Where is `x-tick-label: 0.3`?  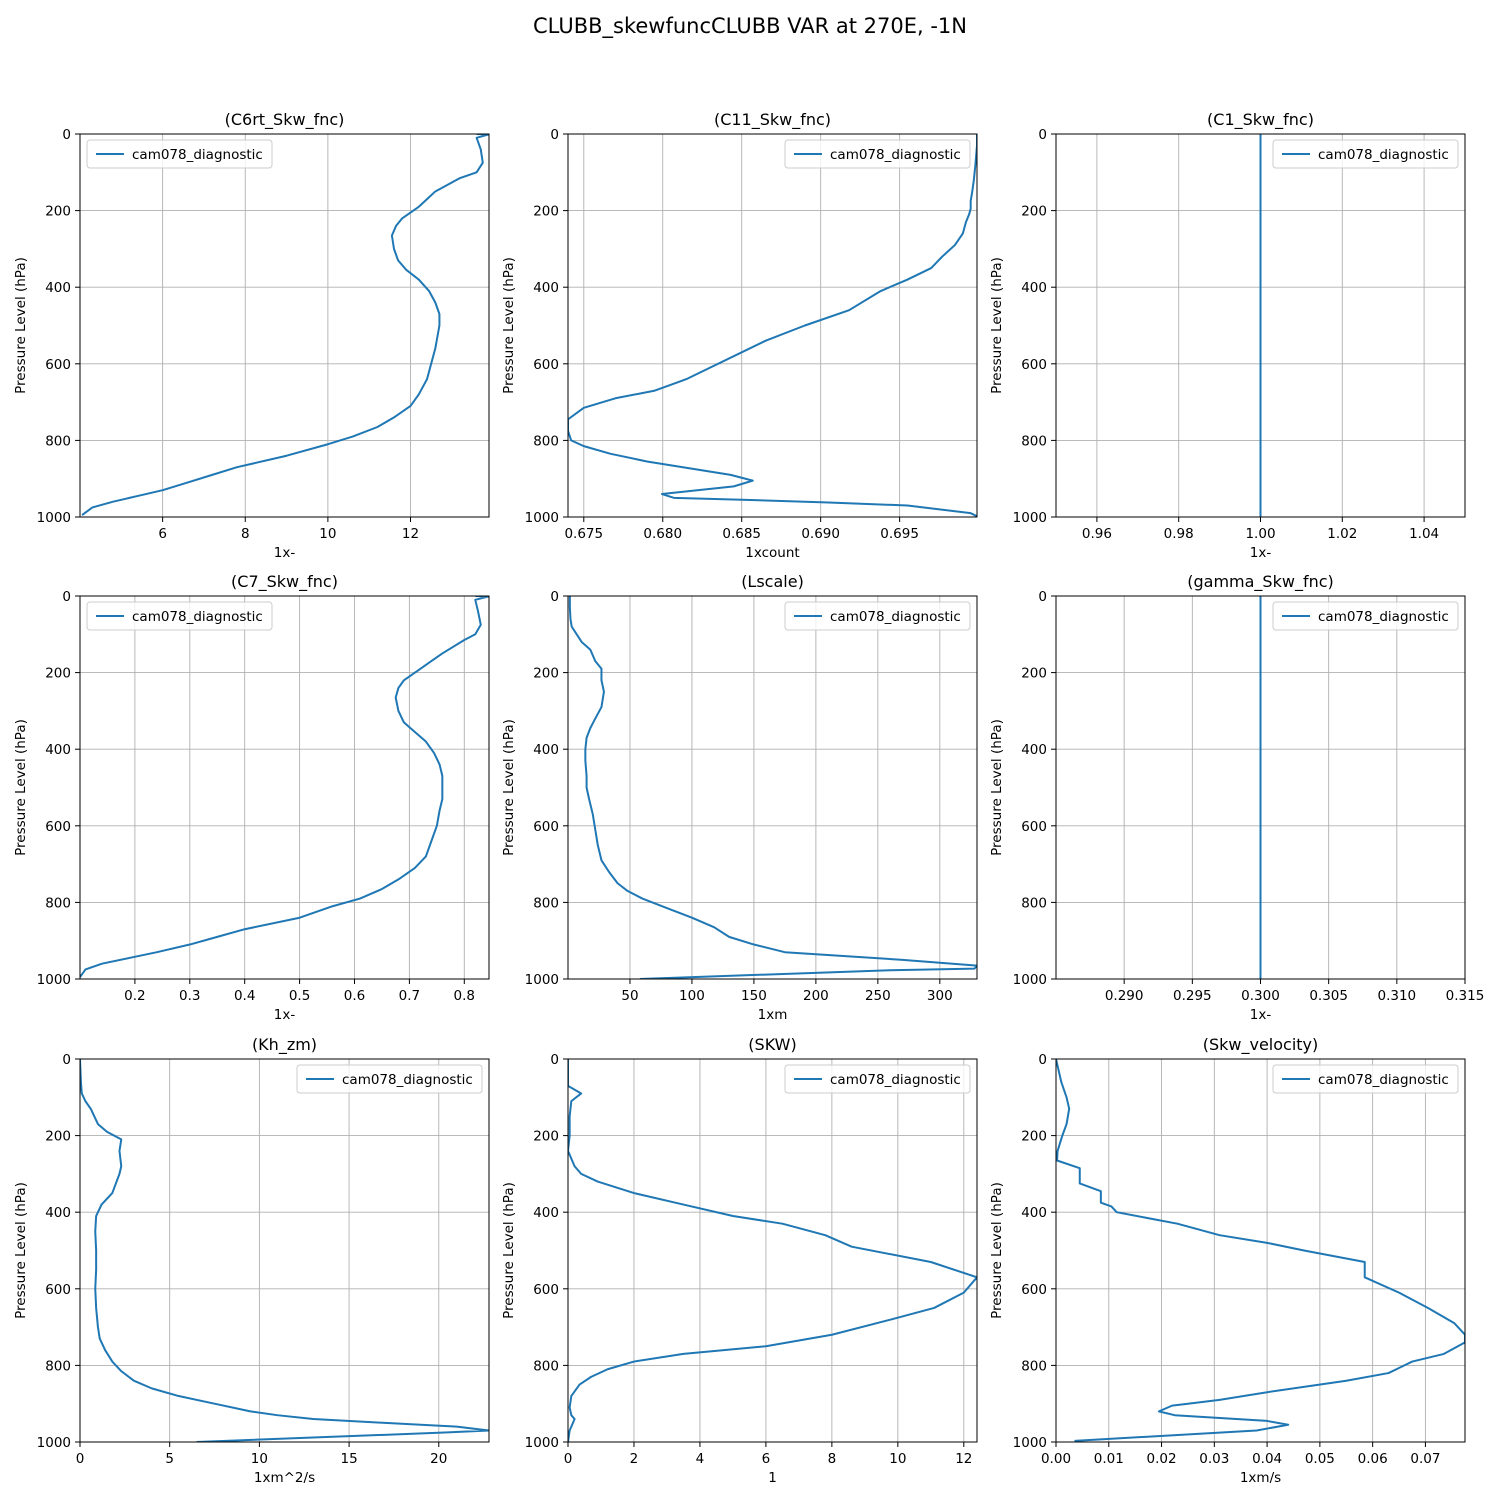
x-tick-label: 0.3 is located at coordinates (189, 996).